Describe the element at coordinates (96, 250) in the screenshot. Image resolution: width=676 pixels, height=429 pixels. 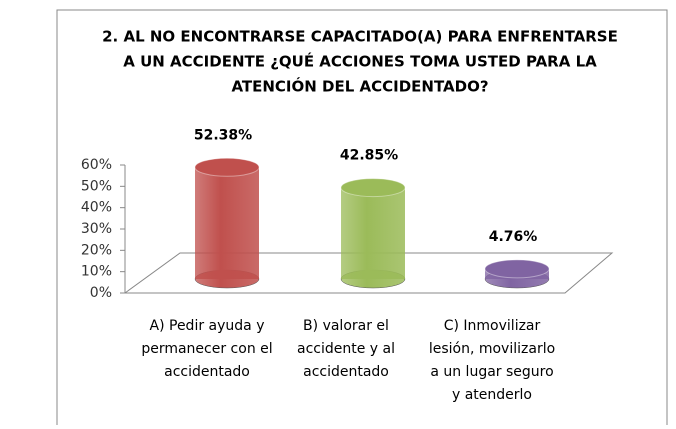
I see `y-tick-label: 20%` at that location.